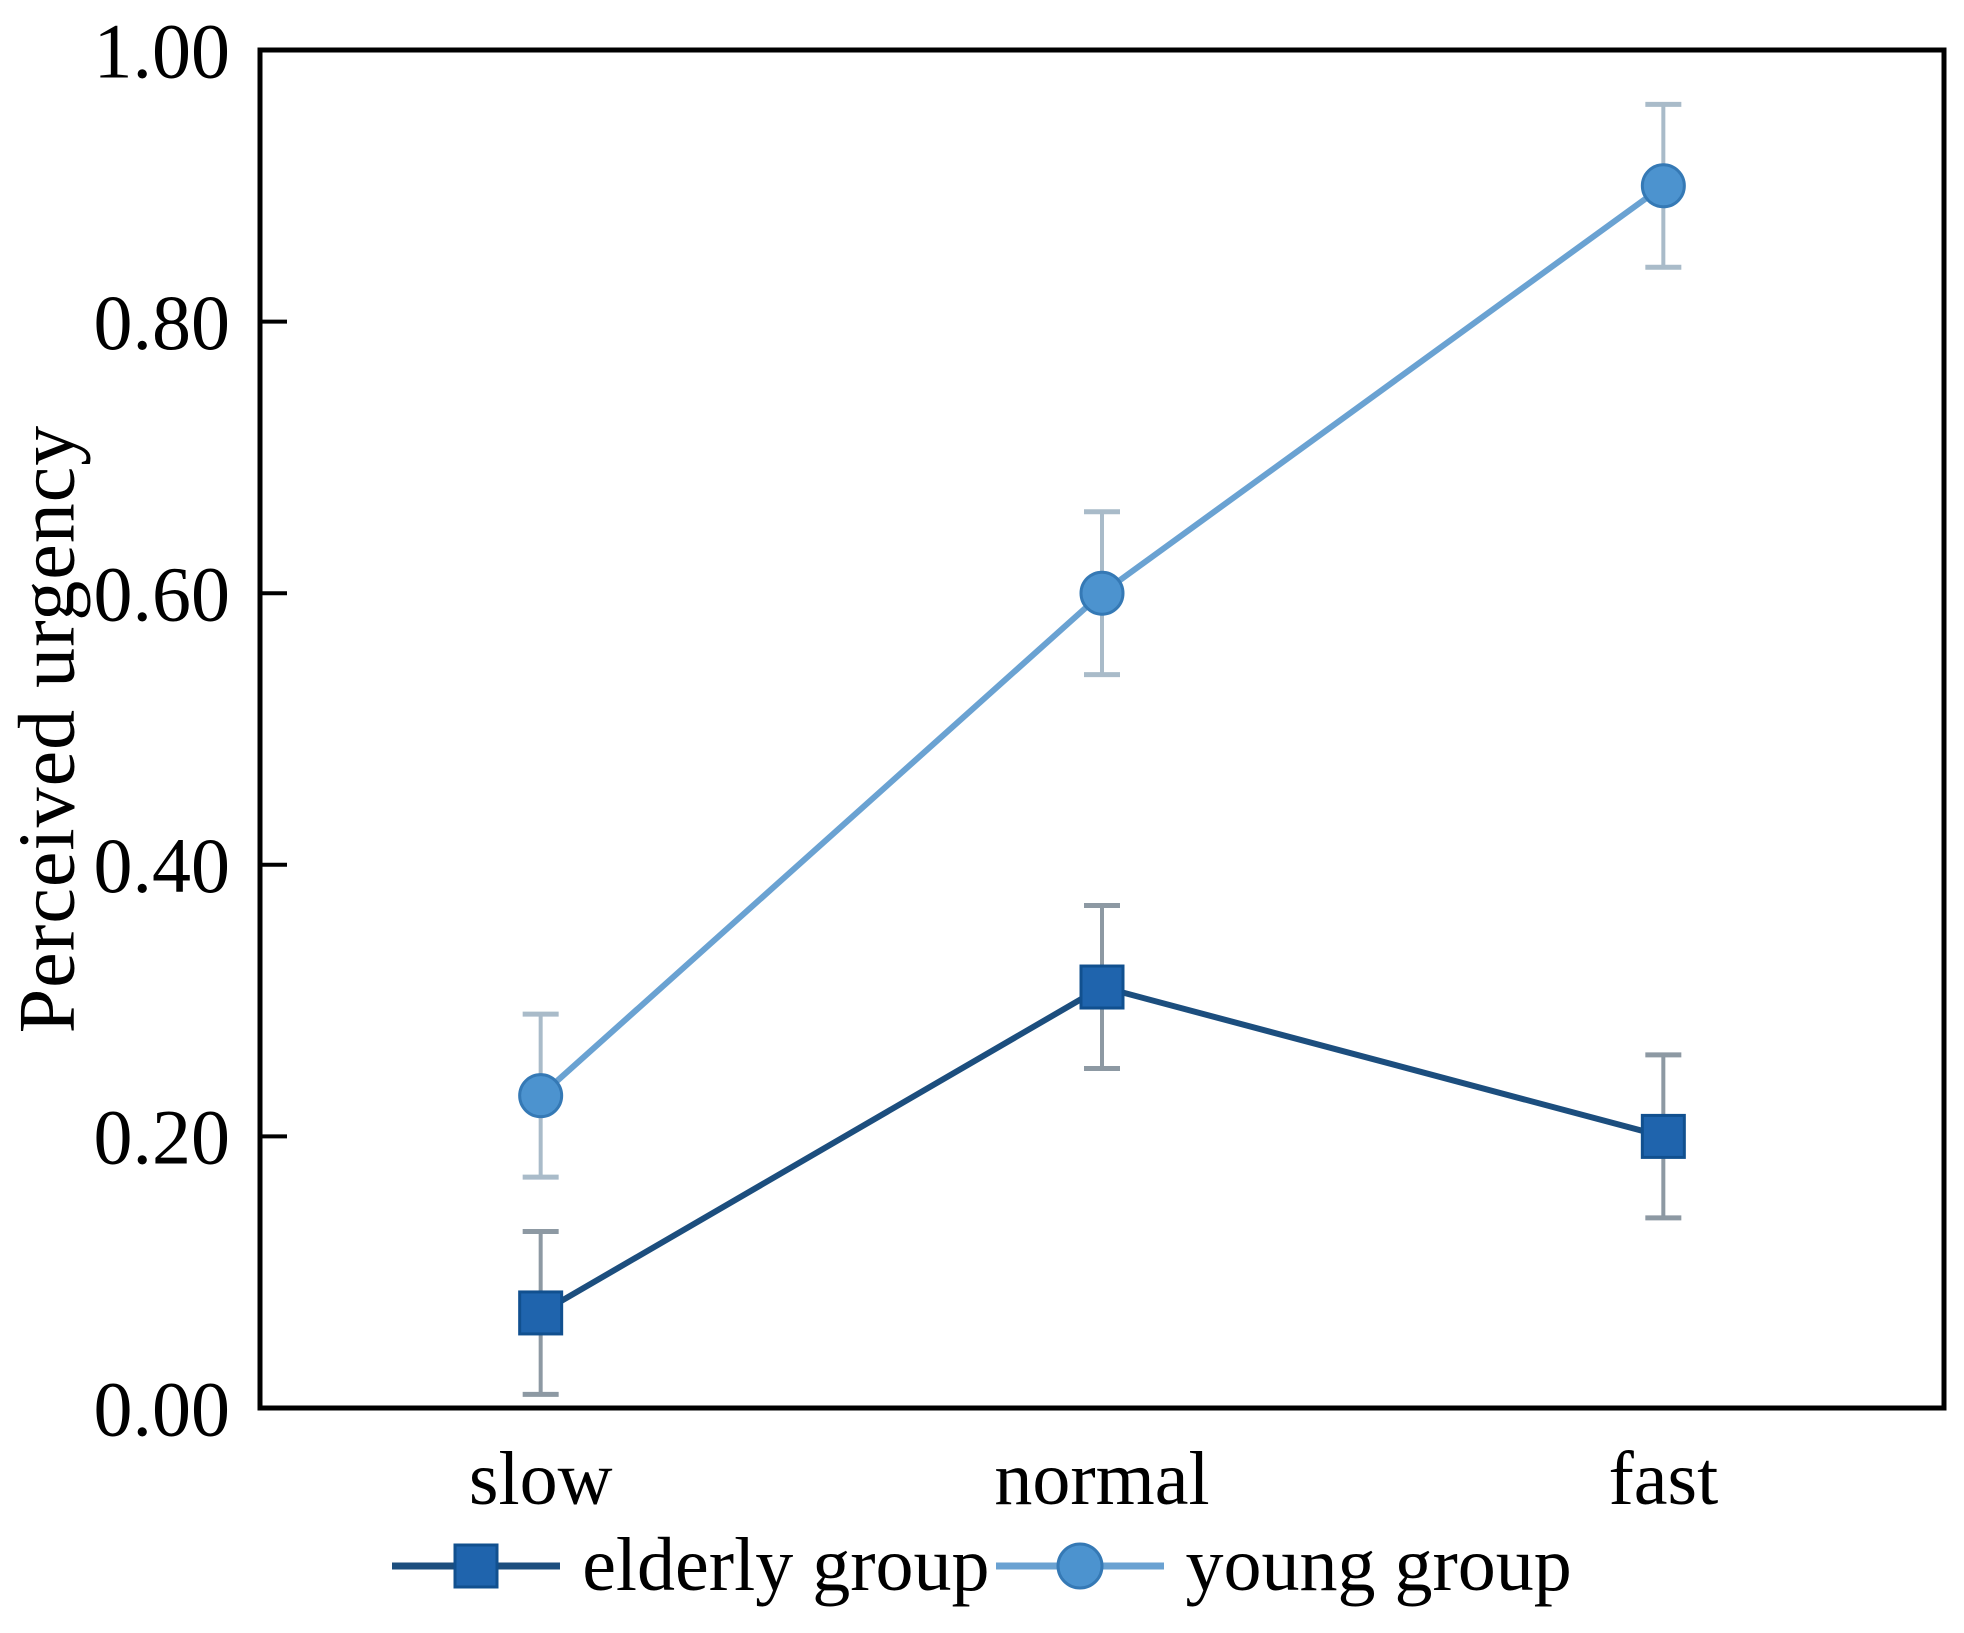  I want to click on legend-item-young: young group, so click(1283, 1565).